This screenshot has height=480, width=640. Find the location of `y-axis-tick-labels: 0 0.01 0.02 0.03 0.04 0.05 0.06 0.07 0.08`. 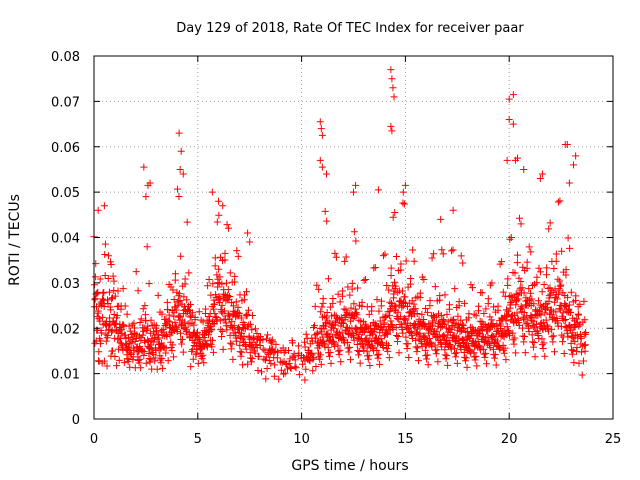

y-axis-tick-labels: 0 0.01 0.02 0.03 0.04 0.05 0.06 0.07 0.08 is located at coordinates (65, 239).